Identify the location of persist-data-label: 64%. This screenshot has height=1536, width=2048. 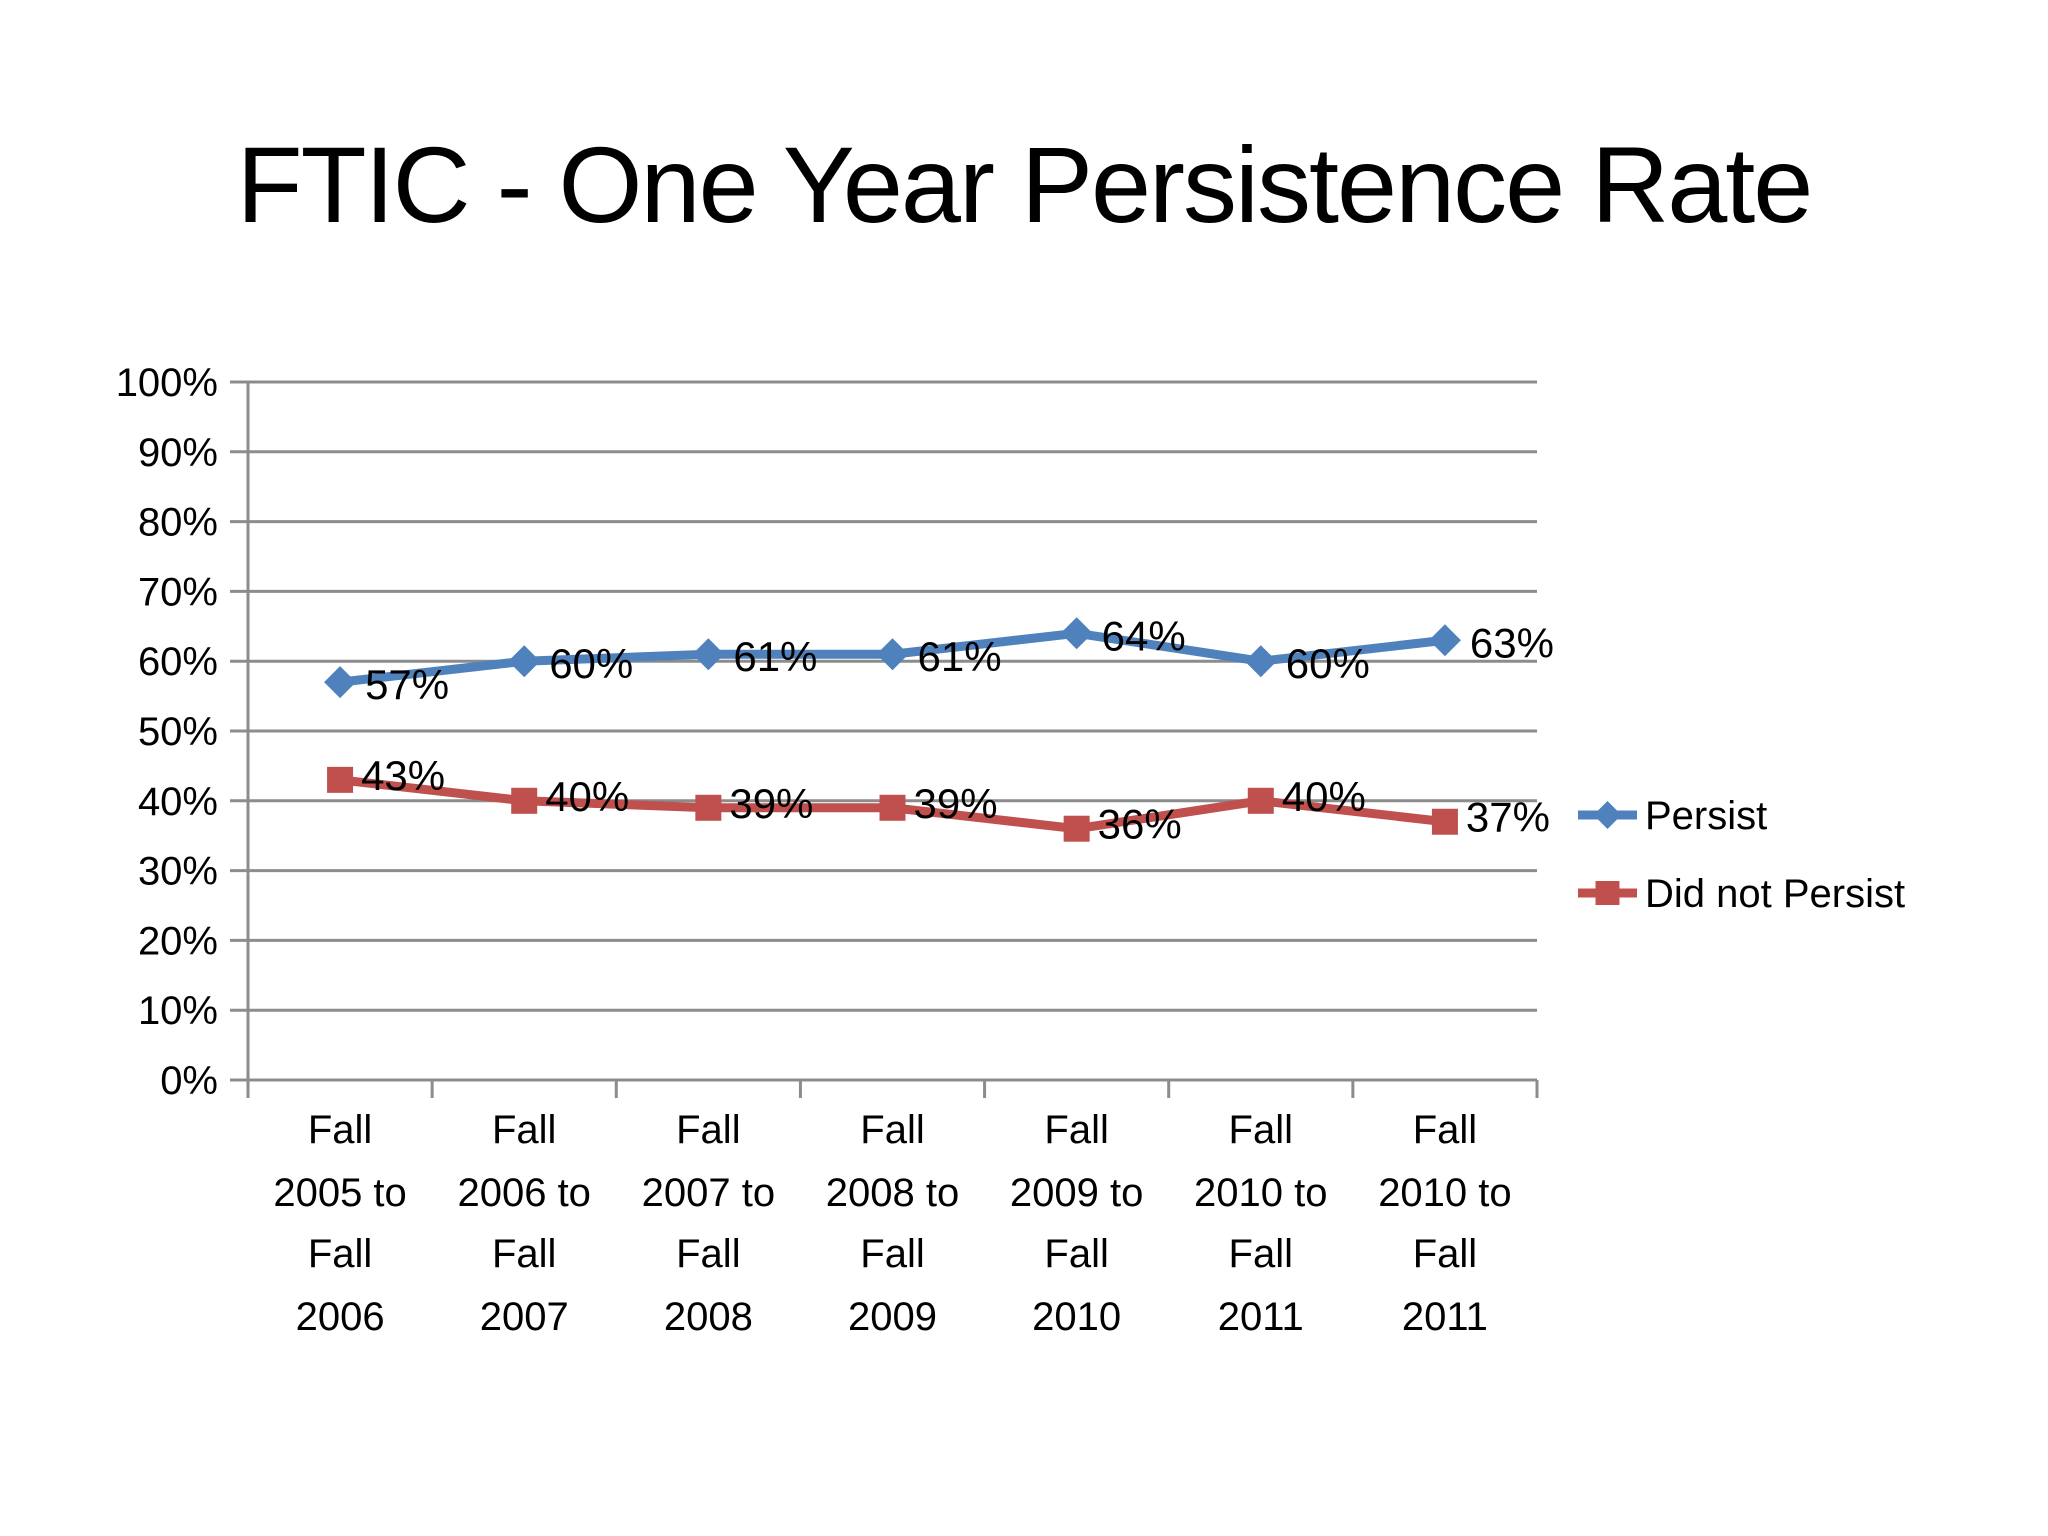
(1144, 635).